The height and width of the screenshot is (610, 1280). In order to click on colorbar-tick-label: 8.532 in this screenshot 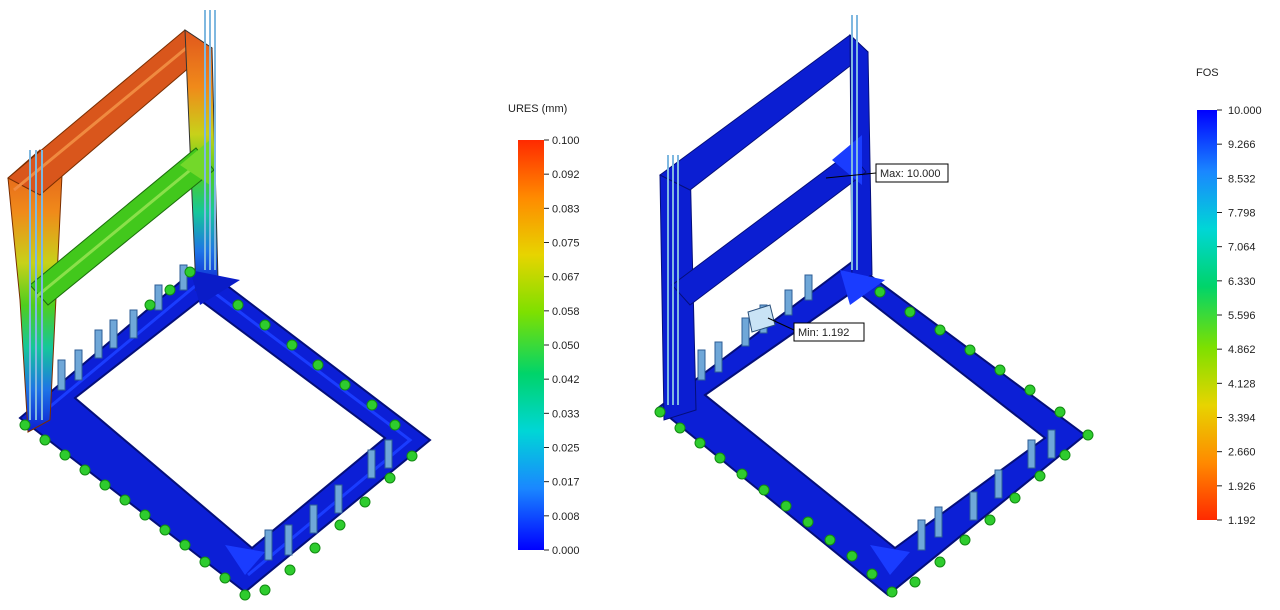, I will do `click(1242, 179)`.